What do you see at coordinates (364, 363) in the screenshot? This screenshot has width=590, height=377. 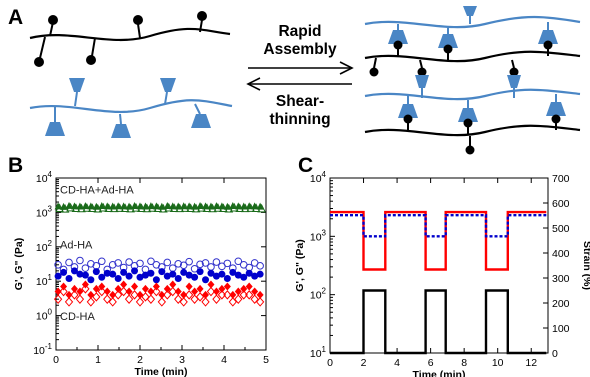 I see `chart-c-x-tick-label: 2` at bounding box center [364, 363].